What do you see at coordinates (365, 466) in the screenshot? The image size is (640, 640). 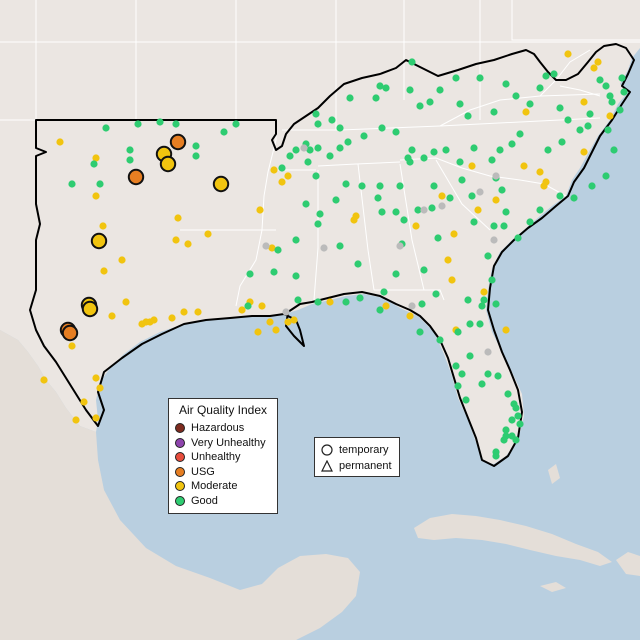 I see `legend-label-permanent: permanent` at bounding box center [365, 466].